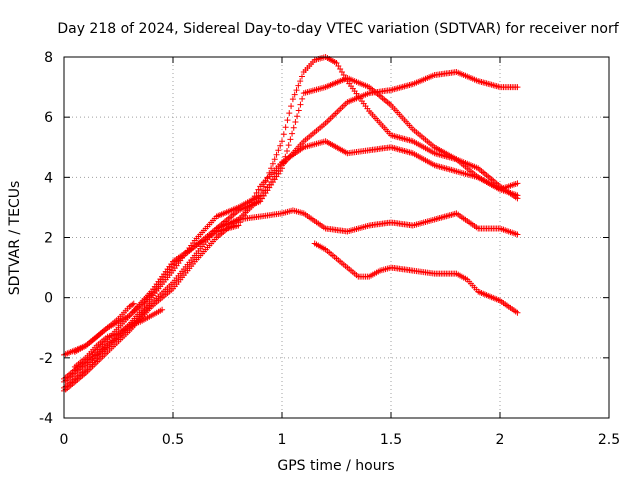  What do you see at coordinates (48, 58) in the screenshot?
I see `y-tick-label: 8` at bounding box center [48, 58].